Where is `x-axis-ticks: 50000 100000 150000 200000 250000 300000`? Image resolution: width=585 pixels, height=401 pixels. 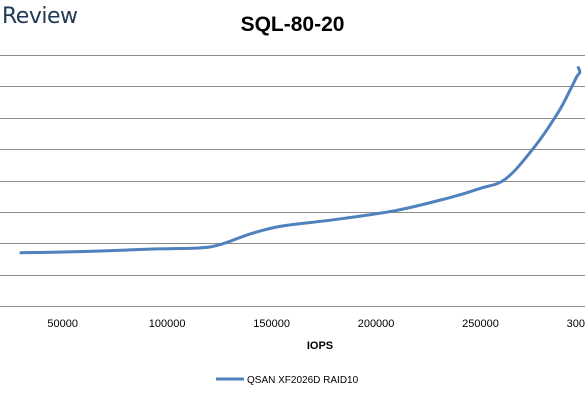
x-axis-ticks: 50000 100000 150000 200000 250000 300000 is located at coordinates (316, 324).